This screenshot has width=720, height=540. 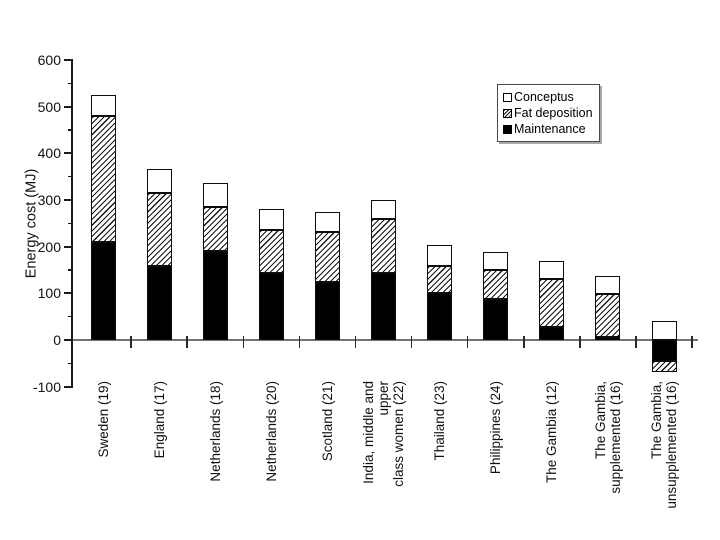 What do you see at coordinates (507, 129) in the screenshot?
I see `maintenance-swatch-icon` at bounding box center [507, 129].